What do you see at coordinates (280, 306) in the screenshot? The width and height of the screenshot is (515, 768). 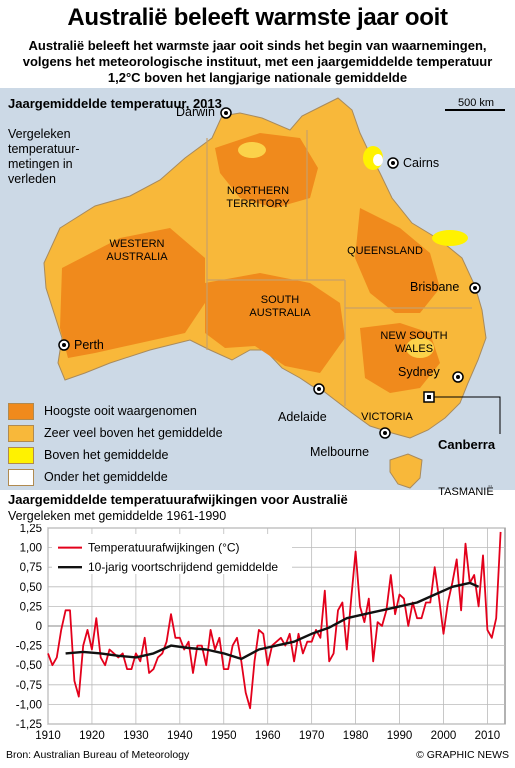 I see `state-south-australia: SOUTH AUSTRALIA` at bounding box center [280, 306].